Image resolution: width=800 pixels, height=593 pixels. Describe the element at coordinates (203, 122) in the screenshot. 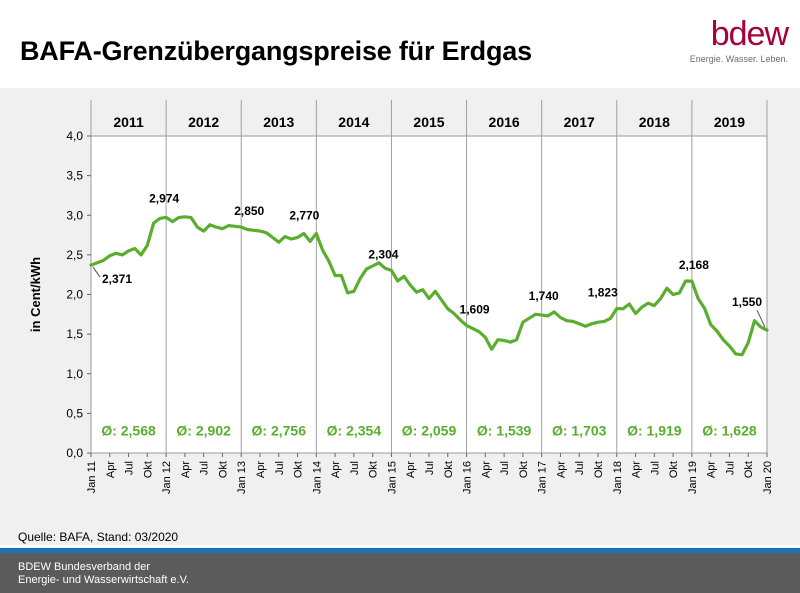

I see `year-label: 2012` at that location.